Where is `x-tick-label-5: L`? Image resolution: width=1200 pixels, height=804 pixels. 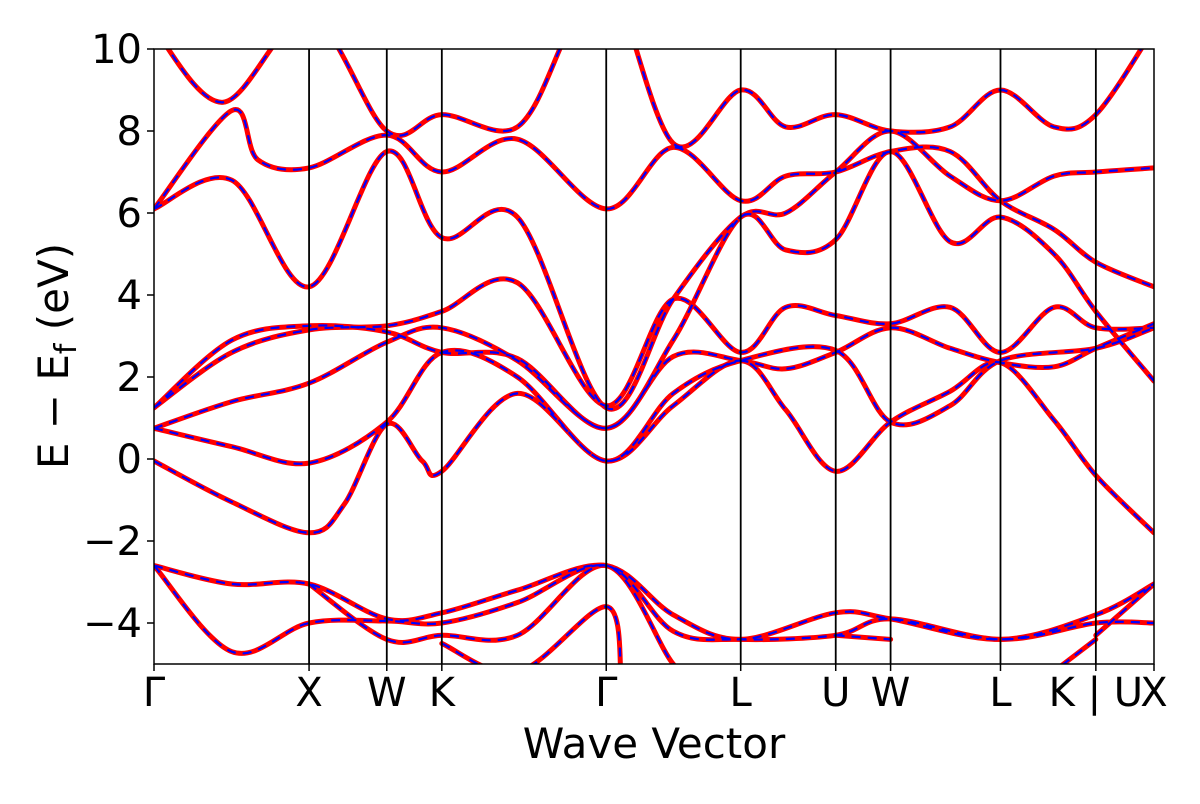 x-tick-label-5: L is located at coordinates (741, 693).